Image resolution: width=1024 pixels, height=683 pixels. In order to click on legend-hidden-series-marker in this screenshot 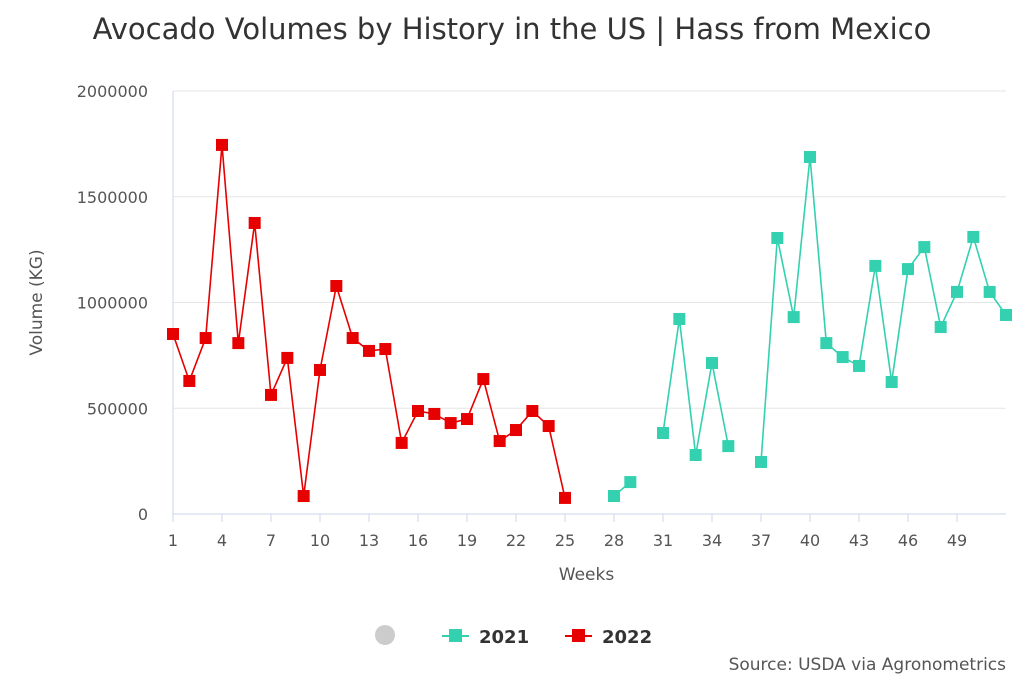, I will do `click(385, 635)`.